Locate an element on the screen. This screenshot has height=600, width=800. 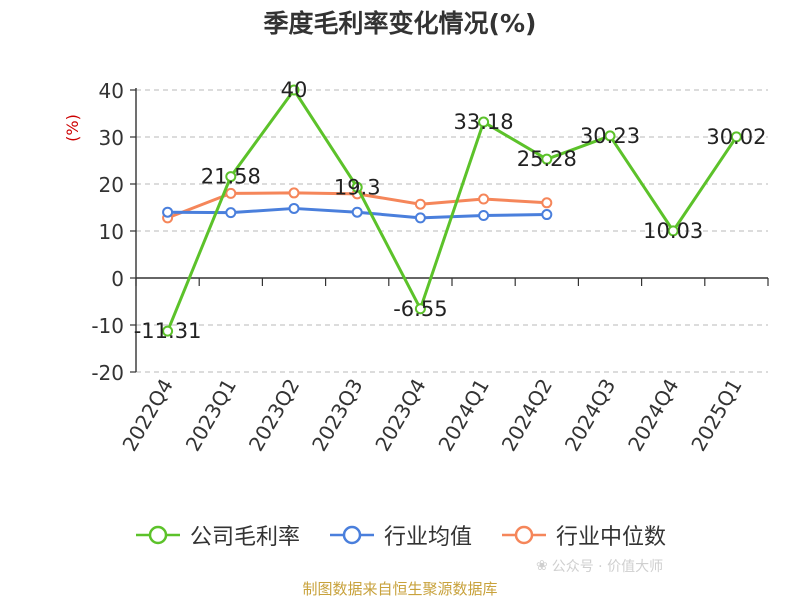
legend-company-label: 公司毛利率 is located at coordinates (244, 537).